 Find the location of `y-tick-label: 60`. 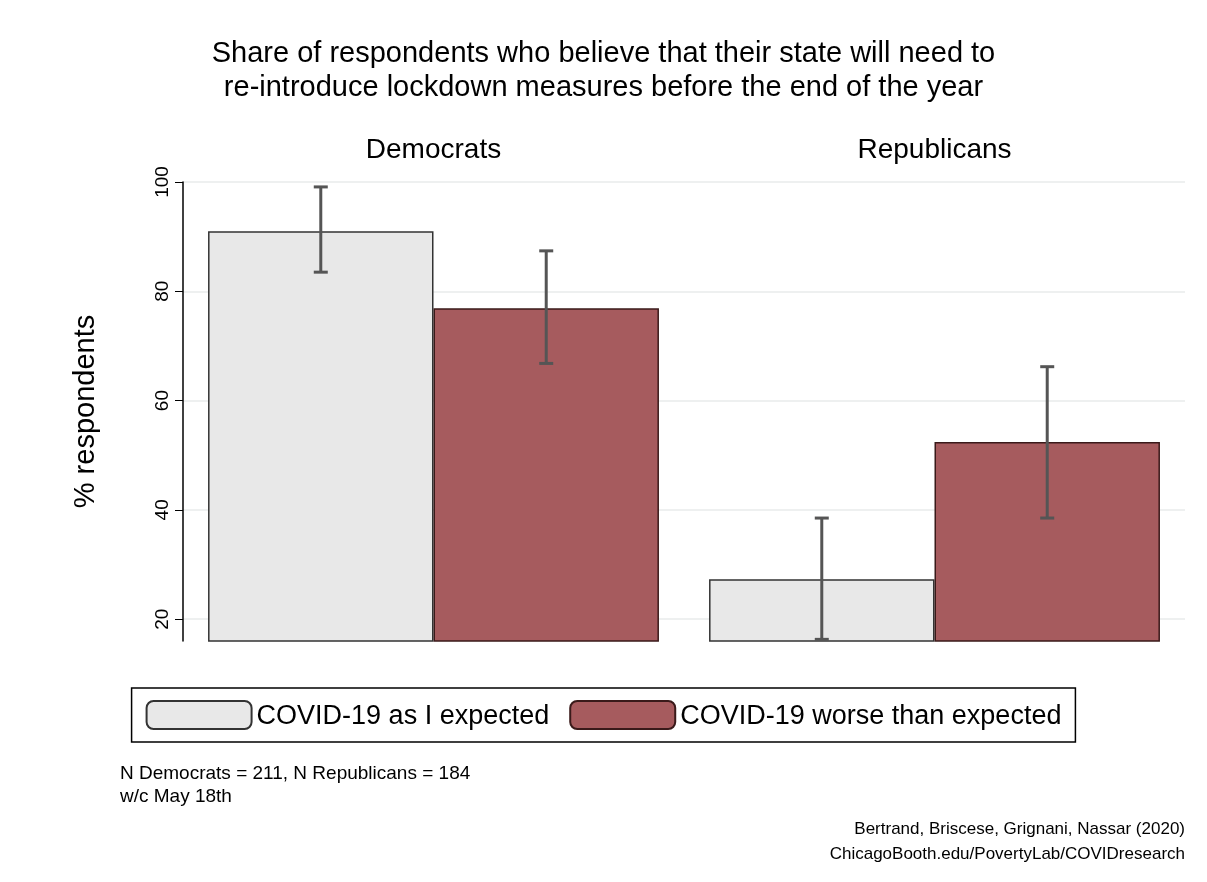

y-tick-label: 60 is located at coordinates (161, 401).